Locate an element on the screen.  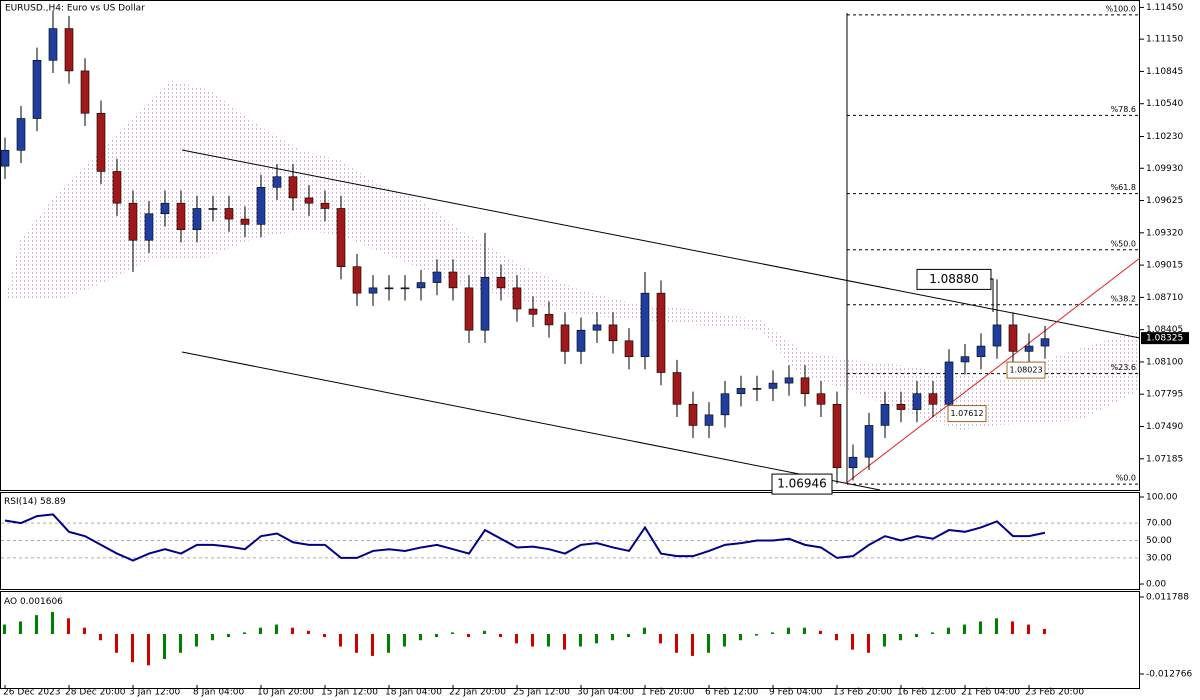
x-tick-label: 6 Feb 12:00 is located at coordinates (732, 693).